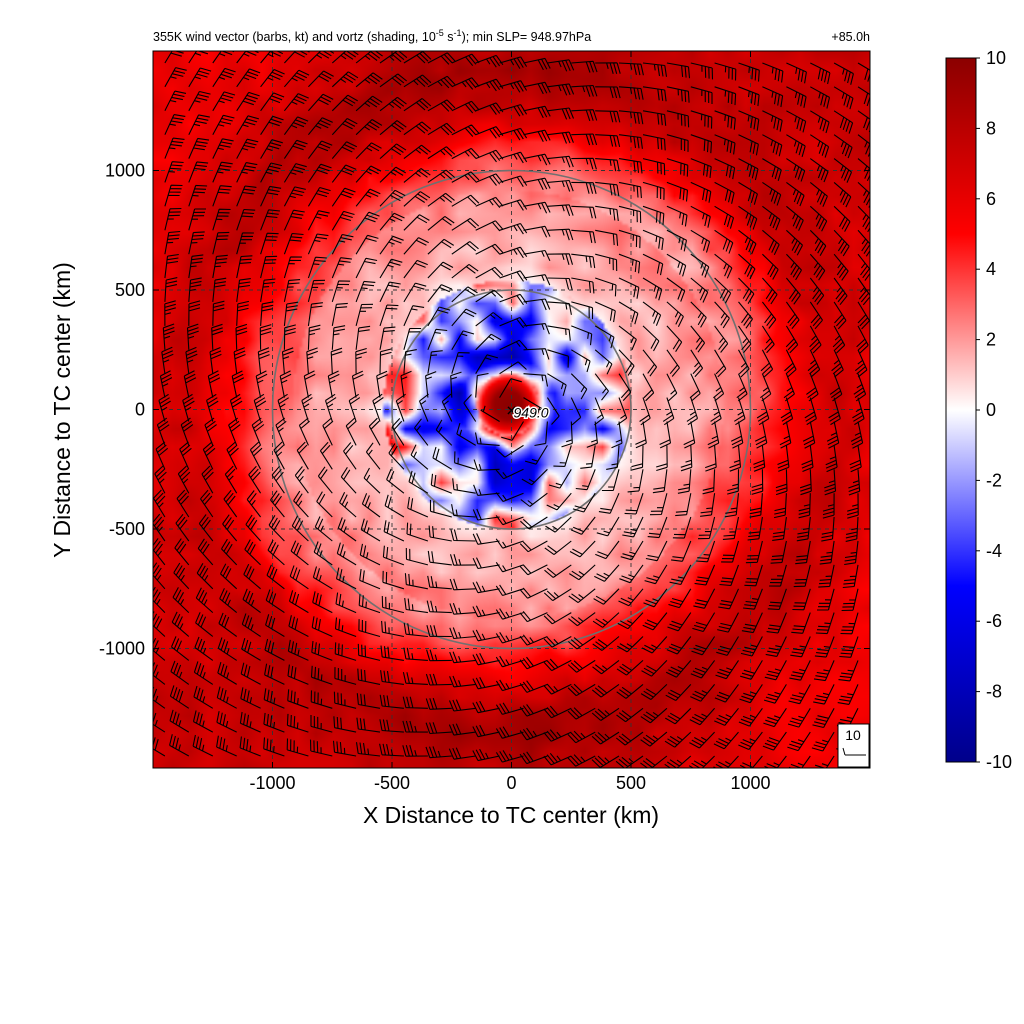 The image size is (1024, 1024). Describe the element at coordinates (531, 413) in the screenshot. I see `center-pressure-label: 949.0` at that location.